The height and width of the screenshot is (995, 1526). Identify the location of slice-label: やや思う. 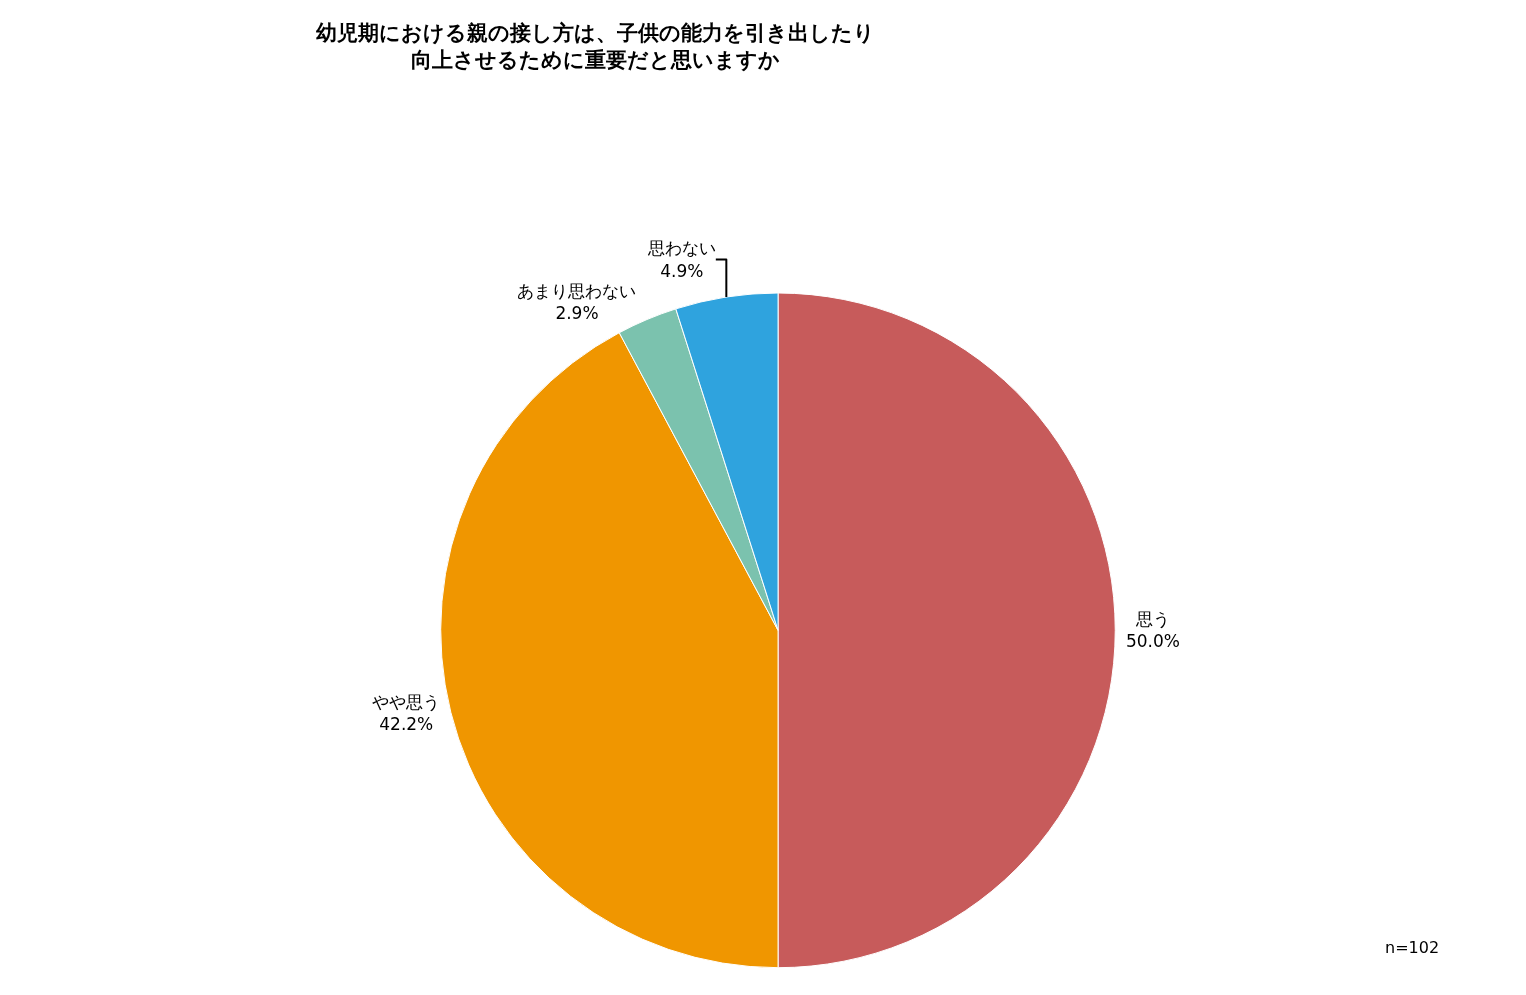
(406, 702).